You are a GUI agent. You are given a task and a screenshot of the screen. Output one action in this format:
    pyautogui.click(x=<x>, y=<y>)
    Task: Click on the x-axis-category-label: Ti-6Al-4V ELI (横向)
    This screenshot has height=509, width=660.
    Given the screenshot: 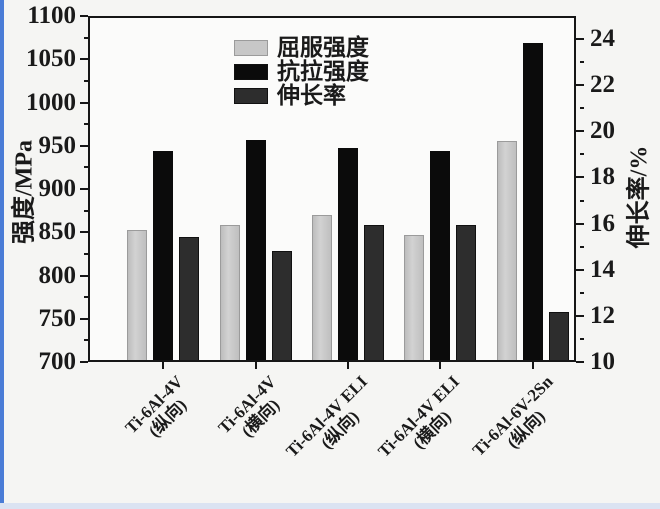 What is the action you would take?
    pyautogui.click(x=419, y=416)
    